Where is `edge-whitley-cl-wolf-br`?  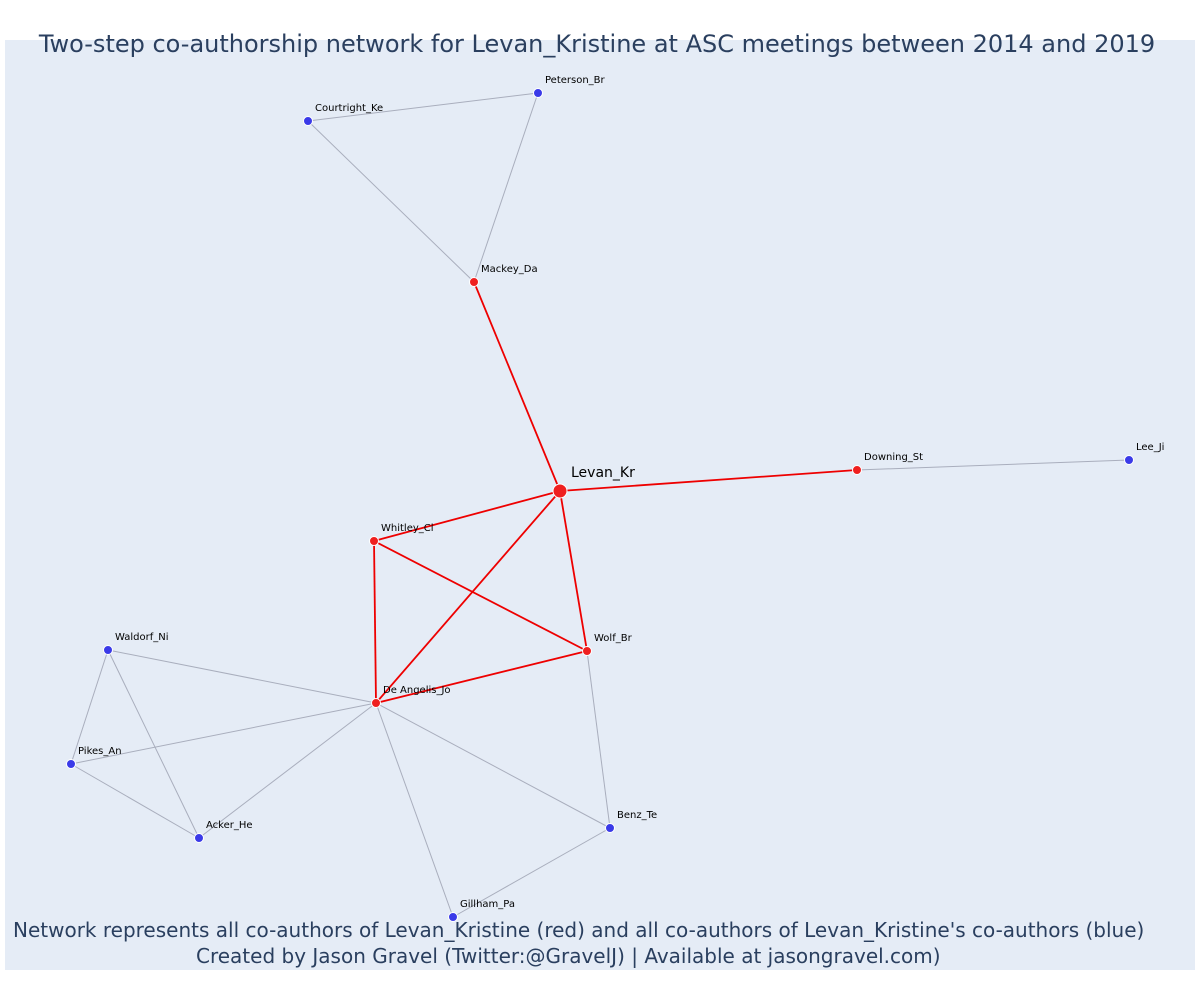 edge-whitley-cl-wolf-br is located at coordinates (480, 596).